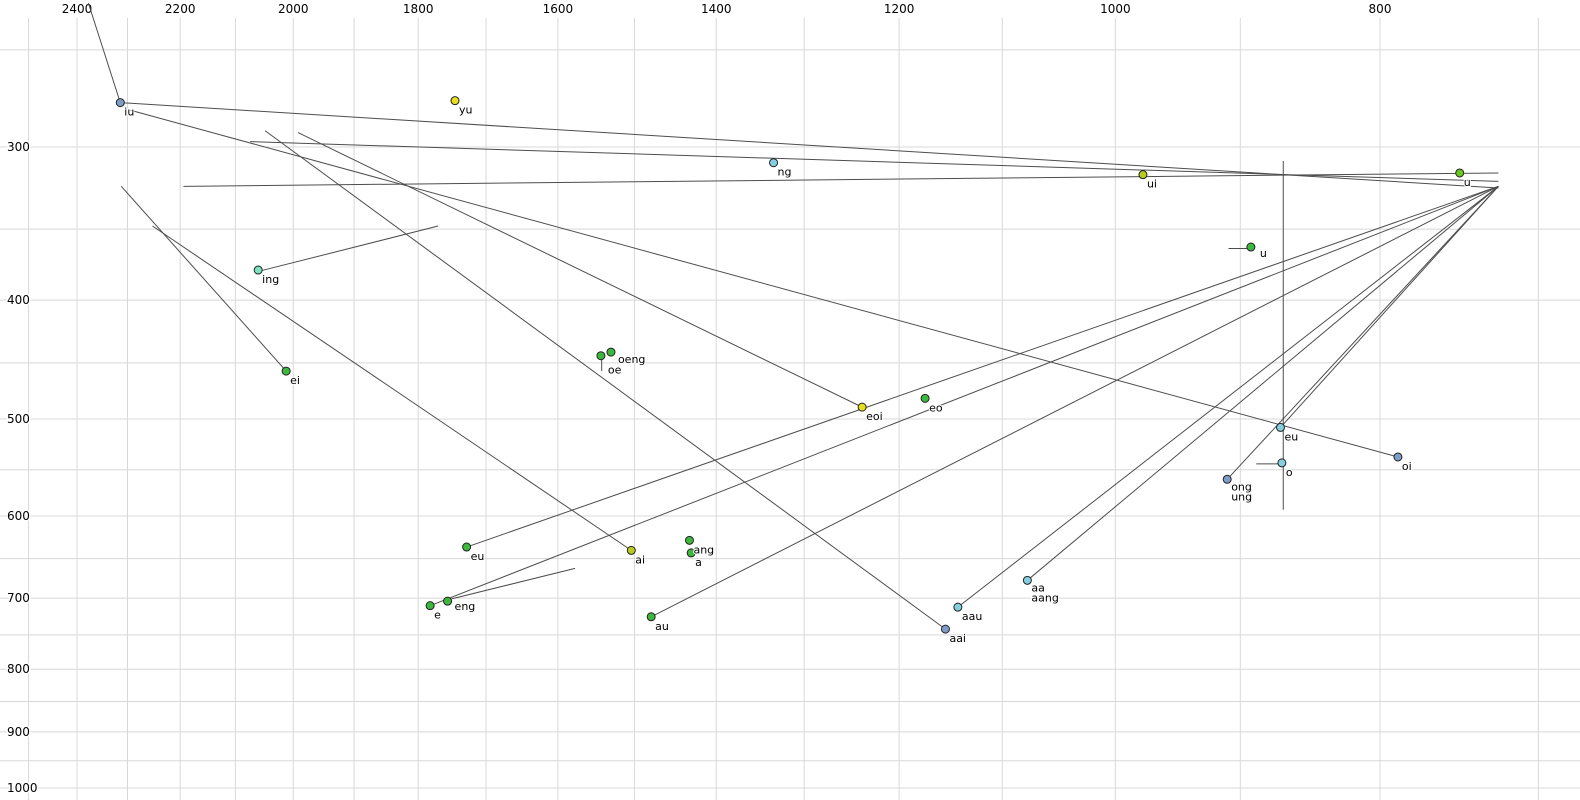 The image size is (1580, 800). I want to click on point-label-eoi: eoi, so click(874, 416).